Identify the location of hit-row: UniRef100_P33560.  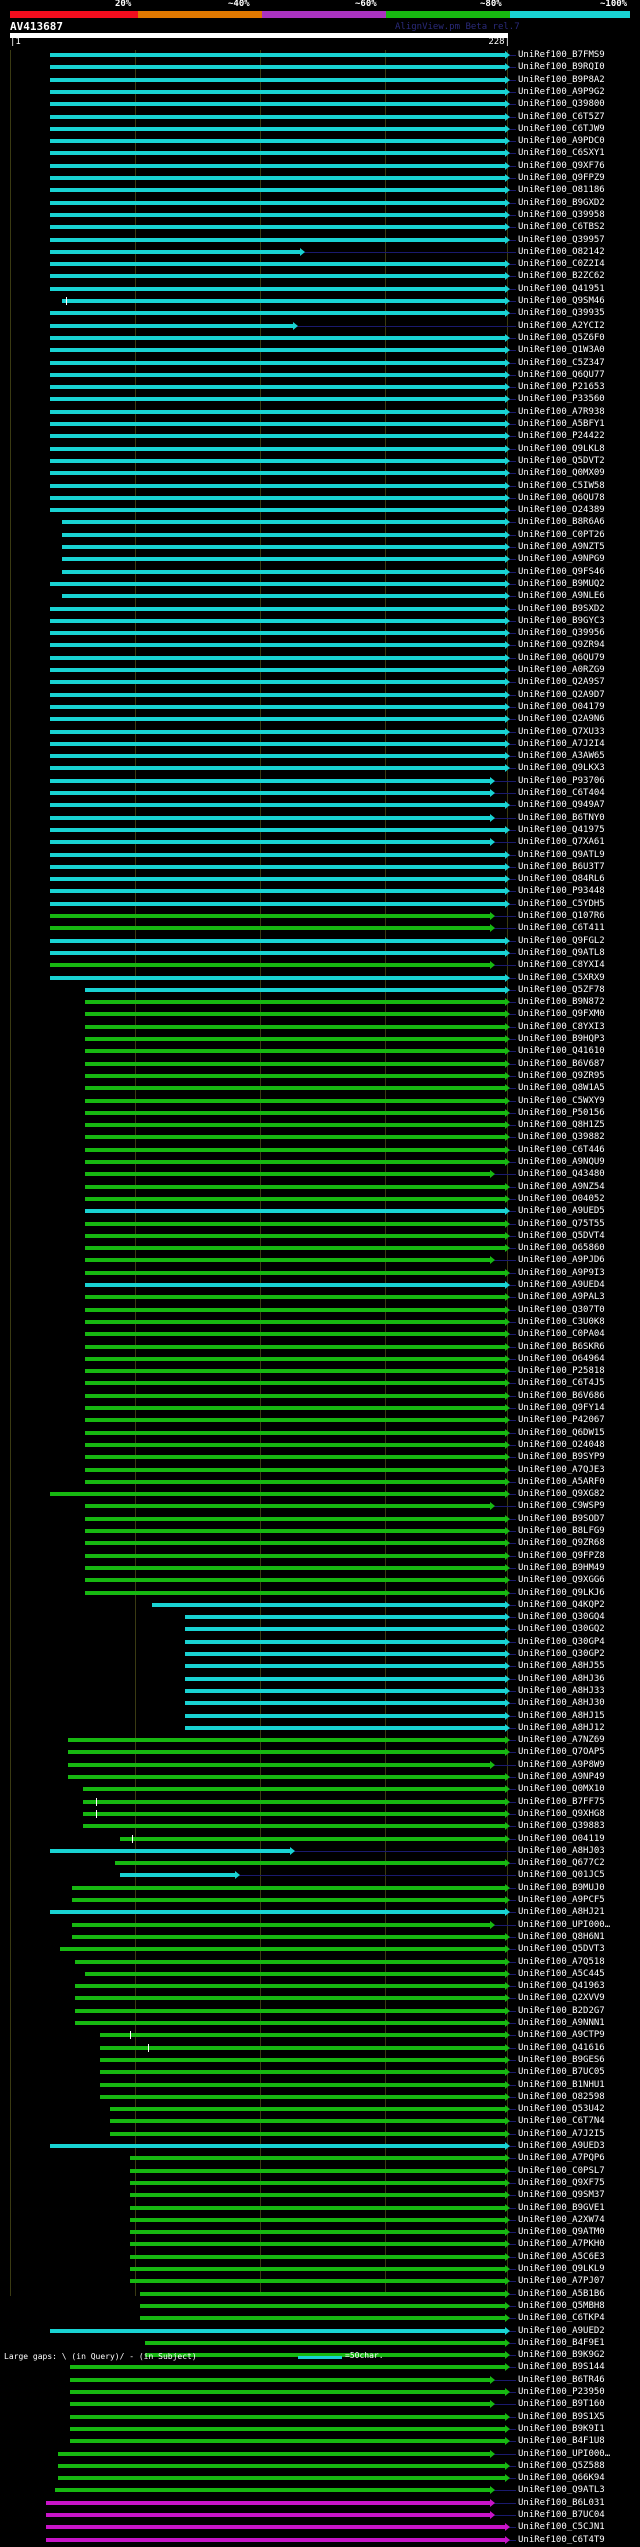
(320, 400).